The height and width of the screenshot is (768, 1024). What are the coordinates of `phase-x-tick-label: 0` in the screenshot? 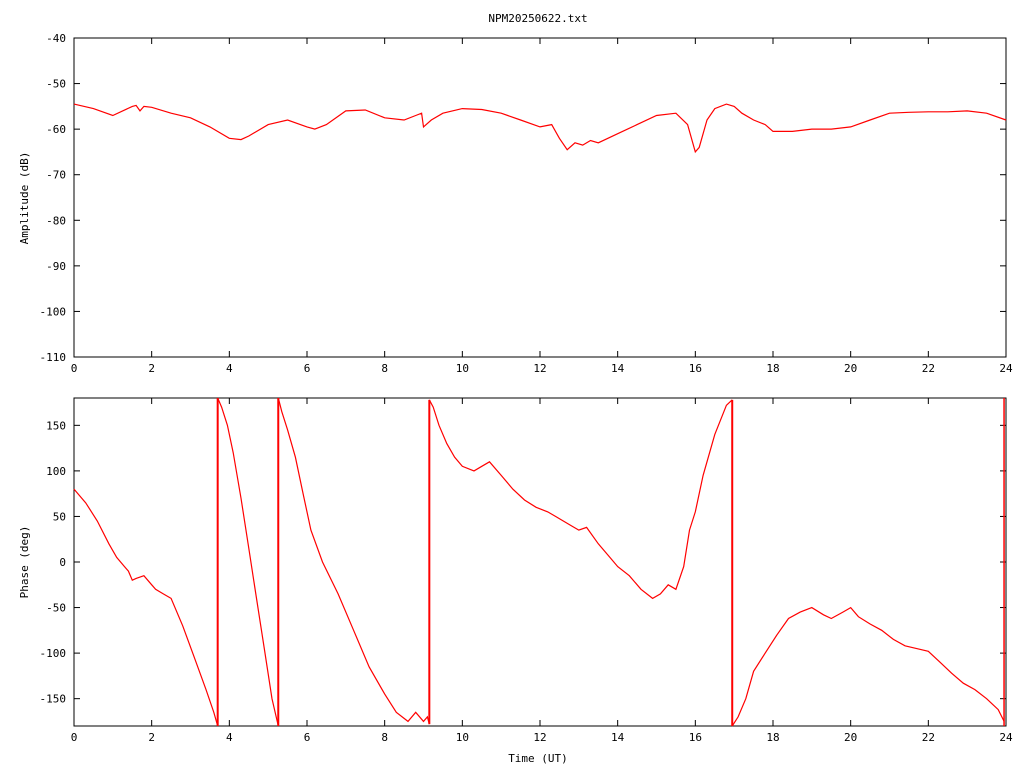 It's located at (74, 737).